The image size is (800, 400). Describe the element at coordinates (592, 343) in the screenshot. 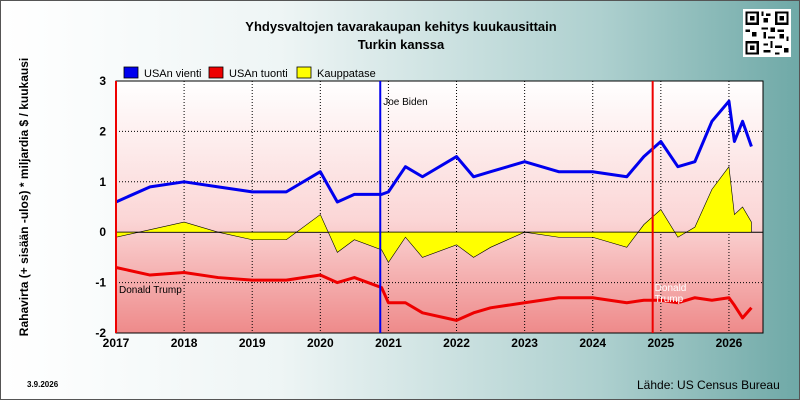

I see `x-tick-label: 2024` at that location.